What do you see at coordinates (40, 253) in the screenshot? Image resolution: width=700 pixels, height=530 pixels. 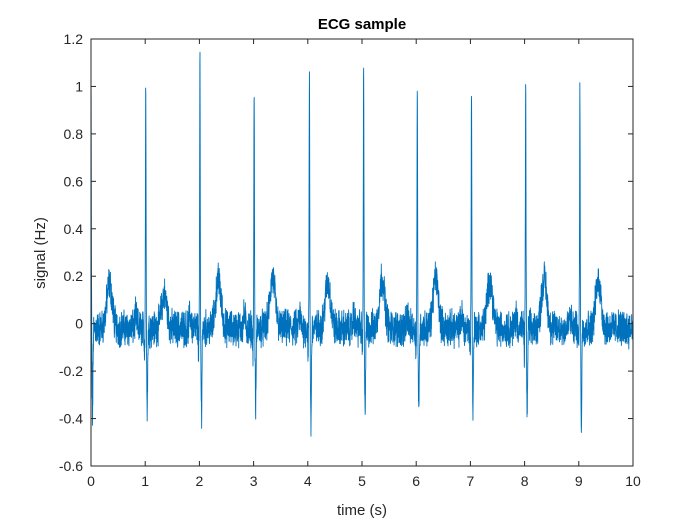 I see `y-axis-title: signal (Hz)` at bounding box center [40, 253].